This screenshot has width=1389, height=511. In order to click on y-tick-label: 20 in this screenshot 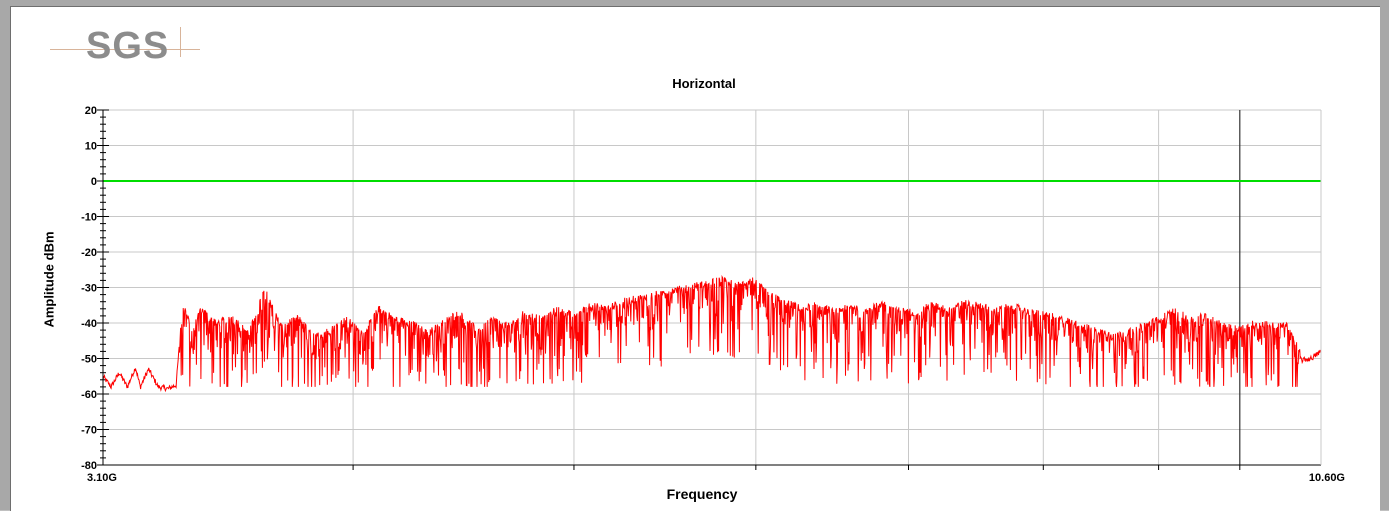, I will do `click(91, 111)`.